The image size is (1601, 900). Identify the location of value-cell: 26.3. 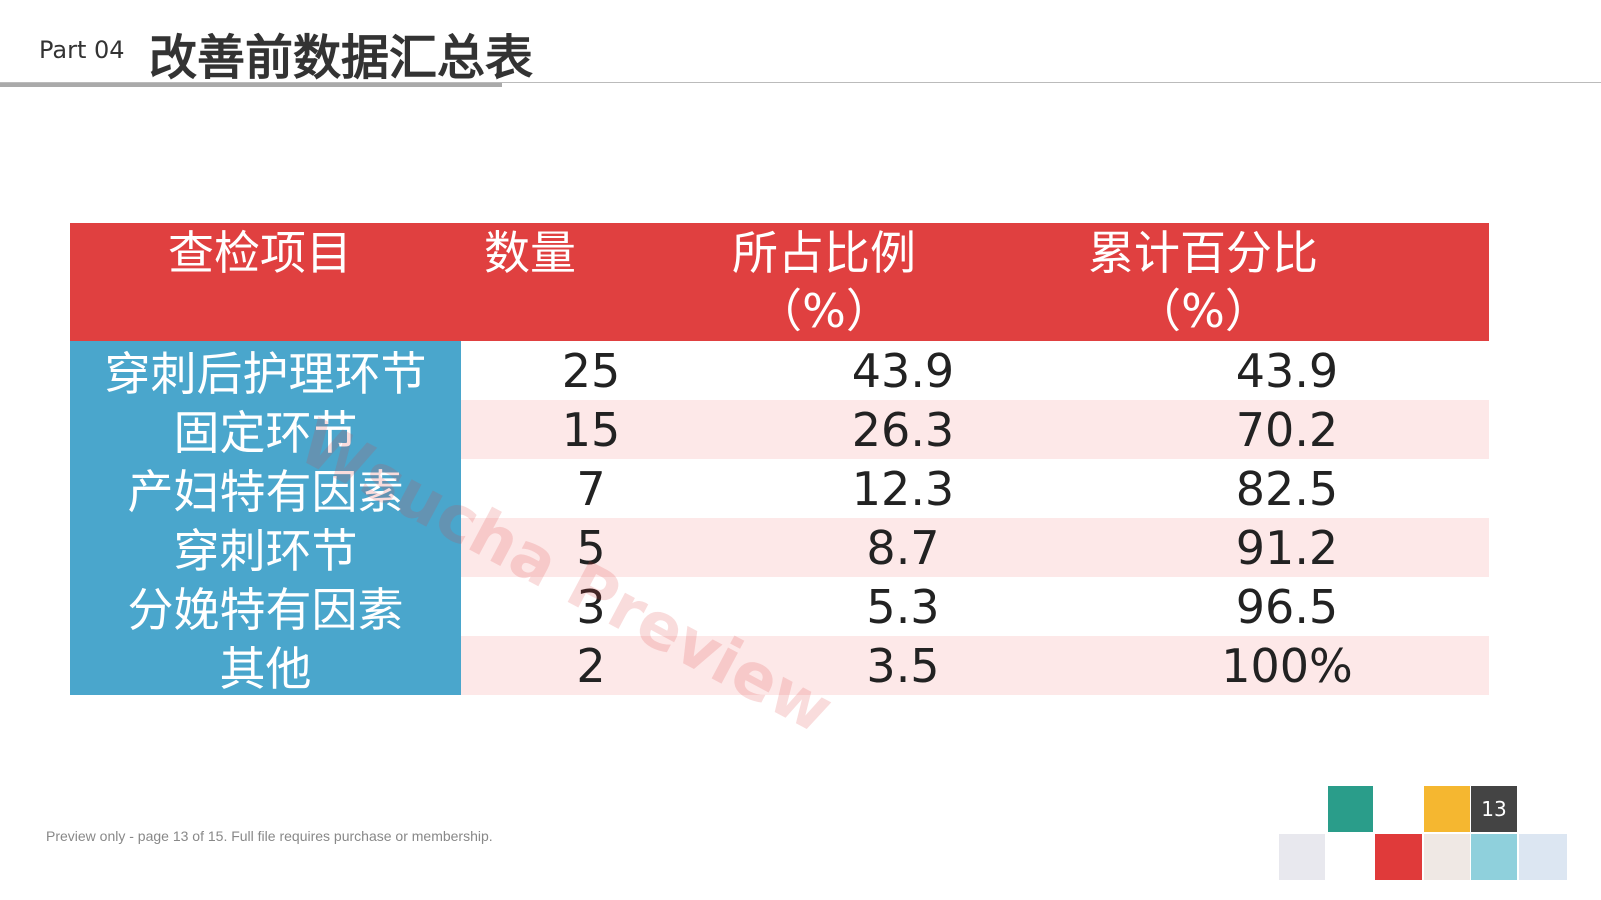
(903, 429).